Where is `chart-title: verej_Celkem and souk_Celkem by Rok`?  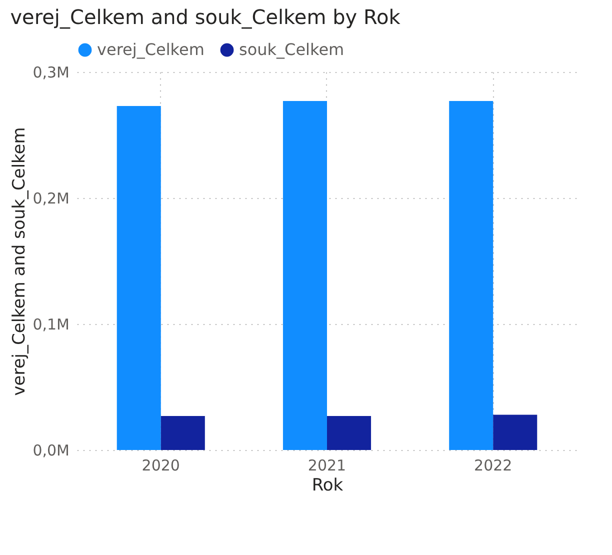 chart-title: verej_Celkem and souk_Celkem by Rok is located at coordinates (205, 17).